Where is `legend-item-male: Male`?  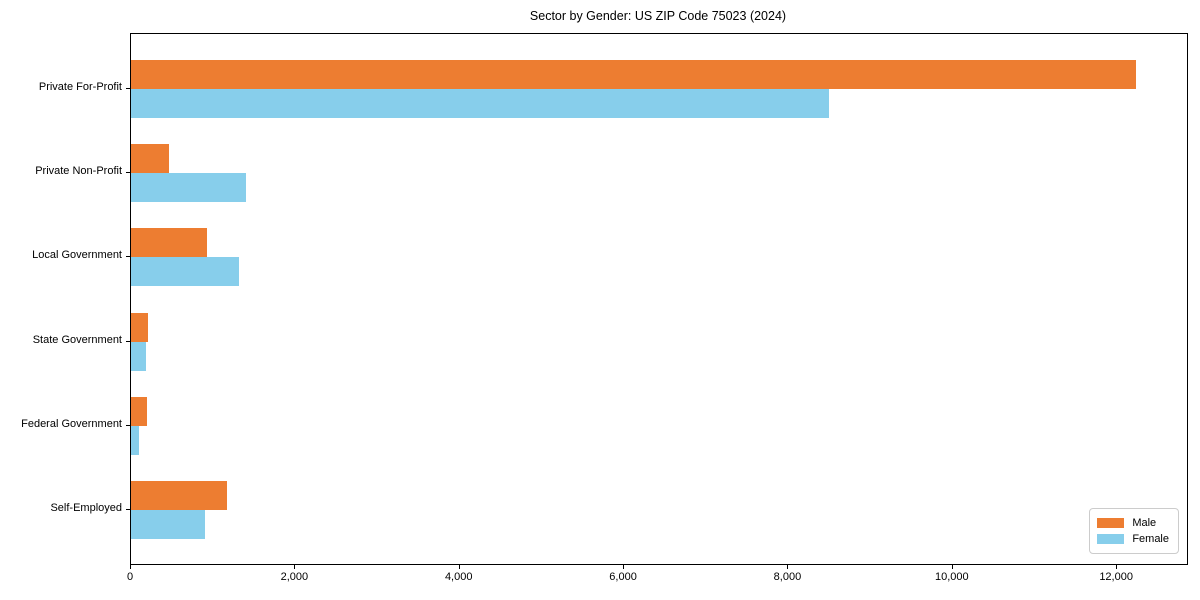 legend-item-male: Male is located at coordinates (1133, 523).